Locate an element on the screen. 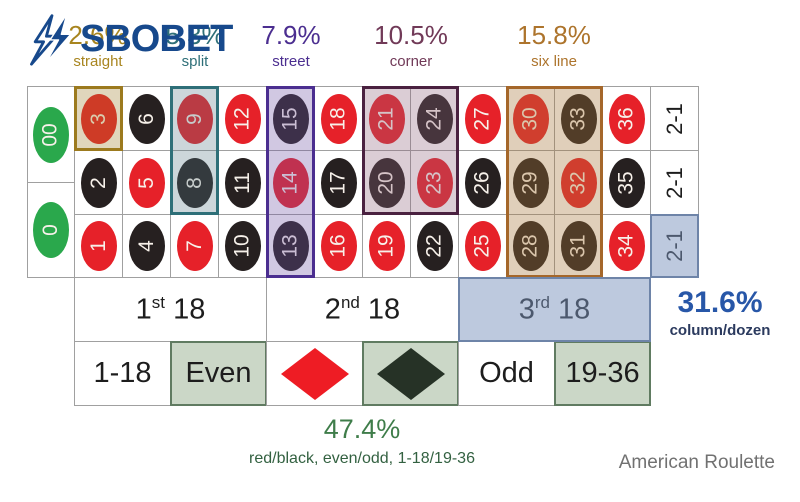 The height and width of the screenshot is (502, 800). number-pocket-27: 27 is located at coordinates (482, 118).